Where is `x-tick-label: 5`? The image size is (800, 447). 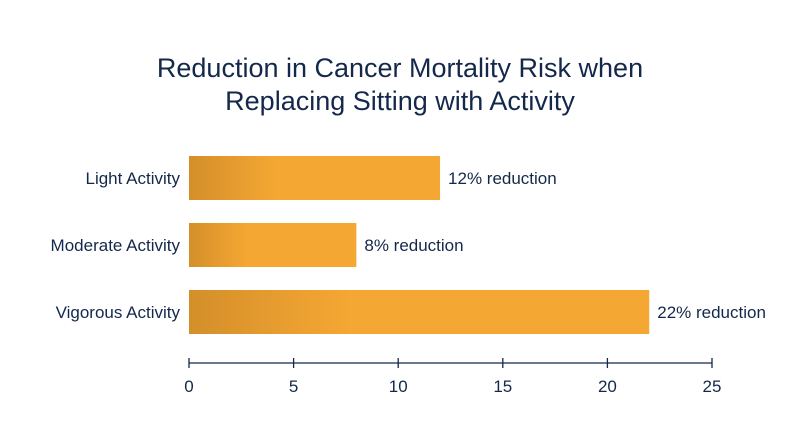 x-tick-label: 5 is located at coordinates (293, 386).